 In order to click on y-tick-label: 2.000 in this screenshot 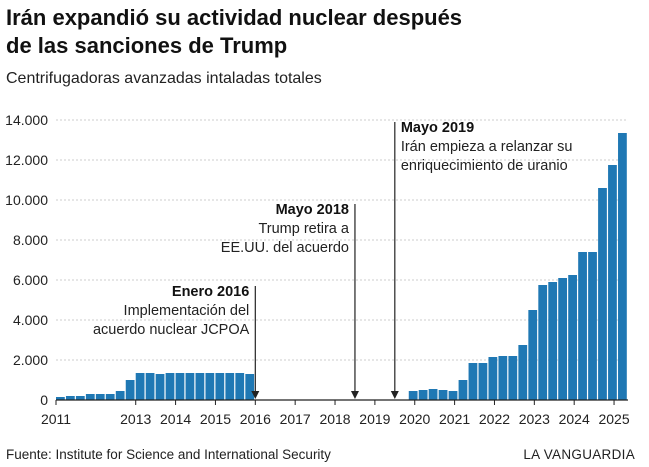, I will do `click(30, 360)`.